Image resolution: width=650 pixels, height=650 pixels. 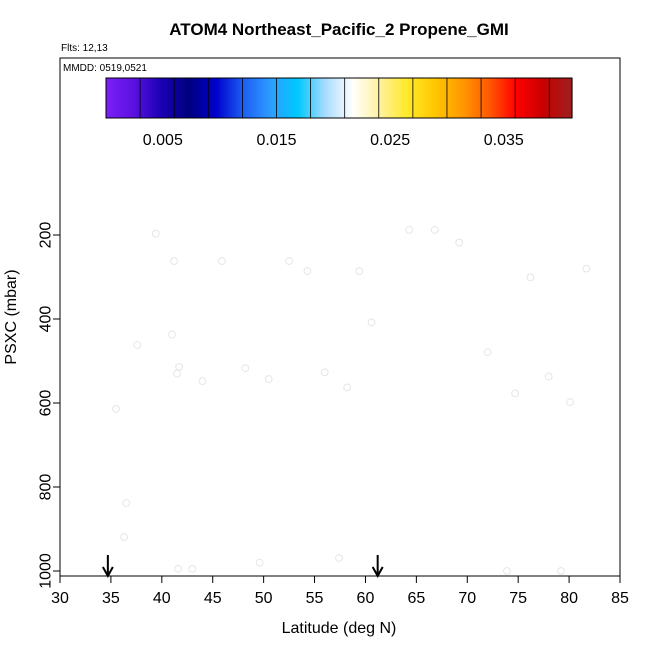 What do you see at coordinates (46, 319) in the screenshot?
I see `y-tick-label: 400` at bounding box center [46, 319].